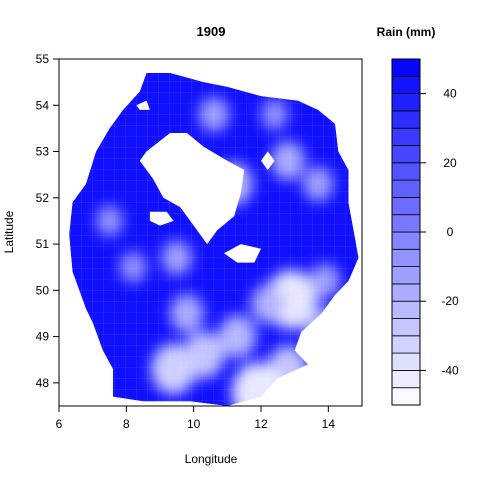  I want to click on chart-title: 1909, so click(211, 31).